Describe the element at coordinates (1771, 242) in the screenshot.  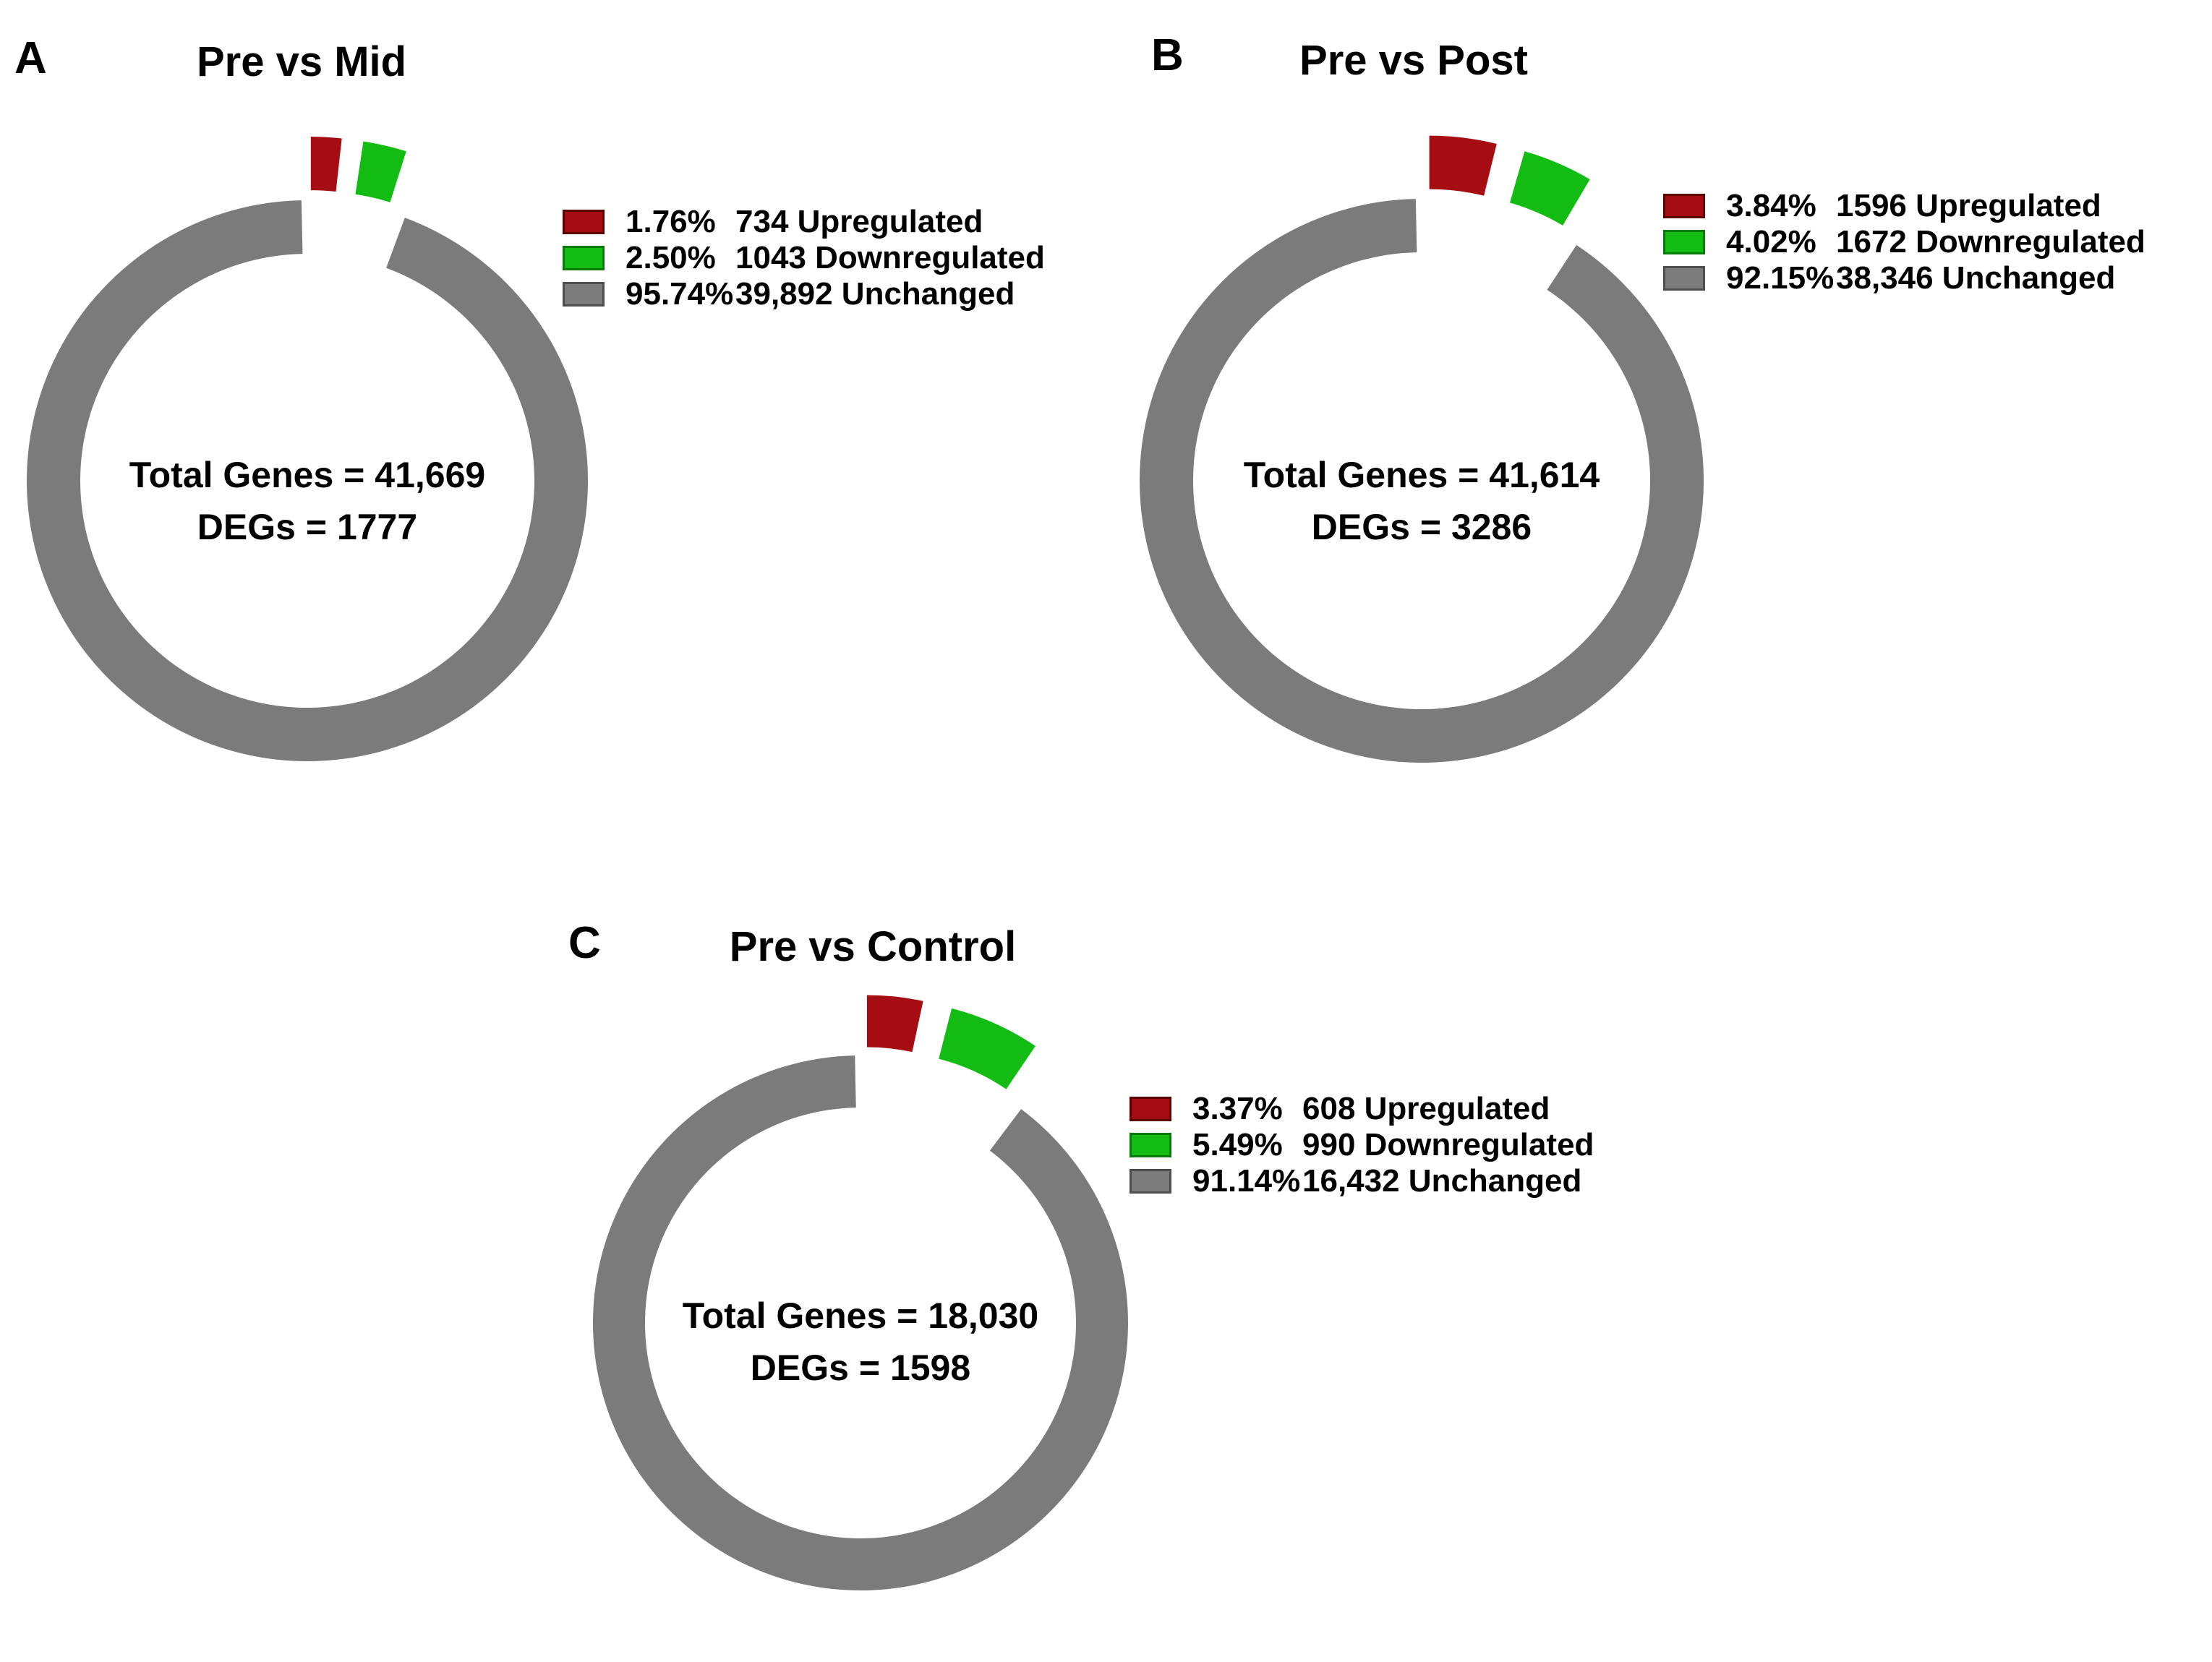
I see `legend-percent: 4.02%` at that location.